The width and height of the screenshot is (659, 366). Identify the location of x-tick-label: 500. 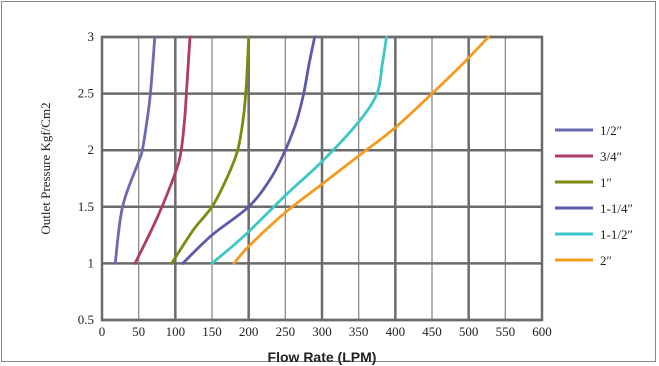
(469, 331).